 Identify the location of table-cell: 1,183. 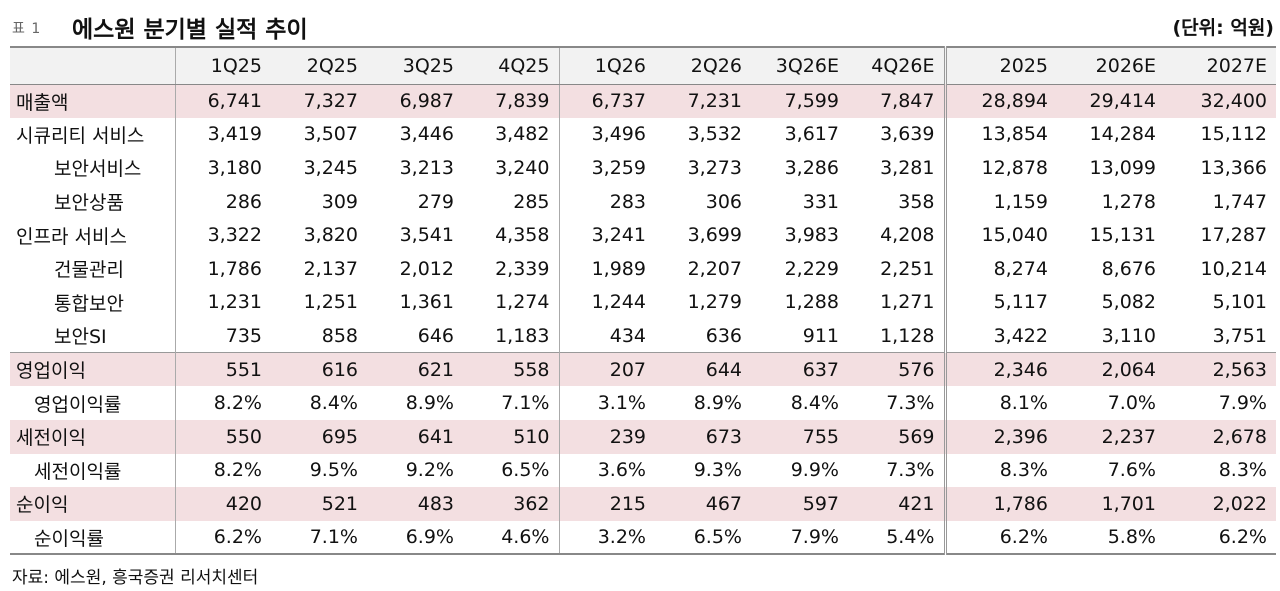
(522, 335).